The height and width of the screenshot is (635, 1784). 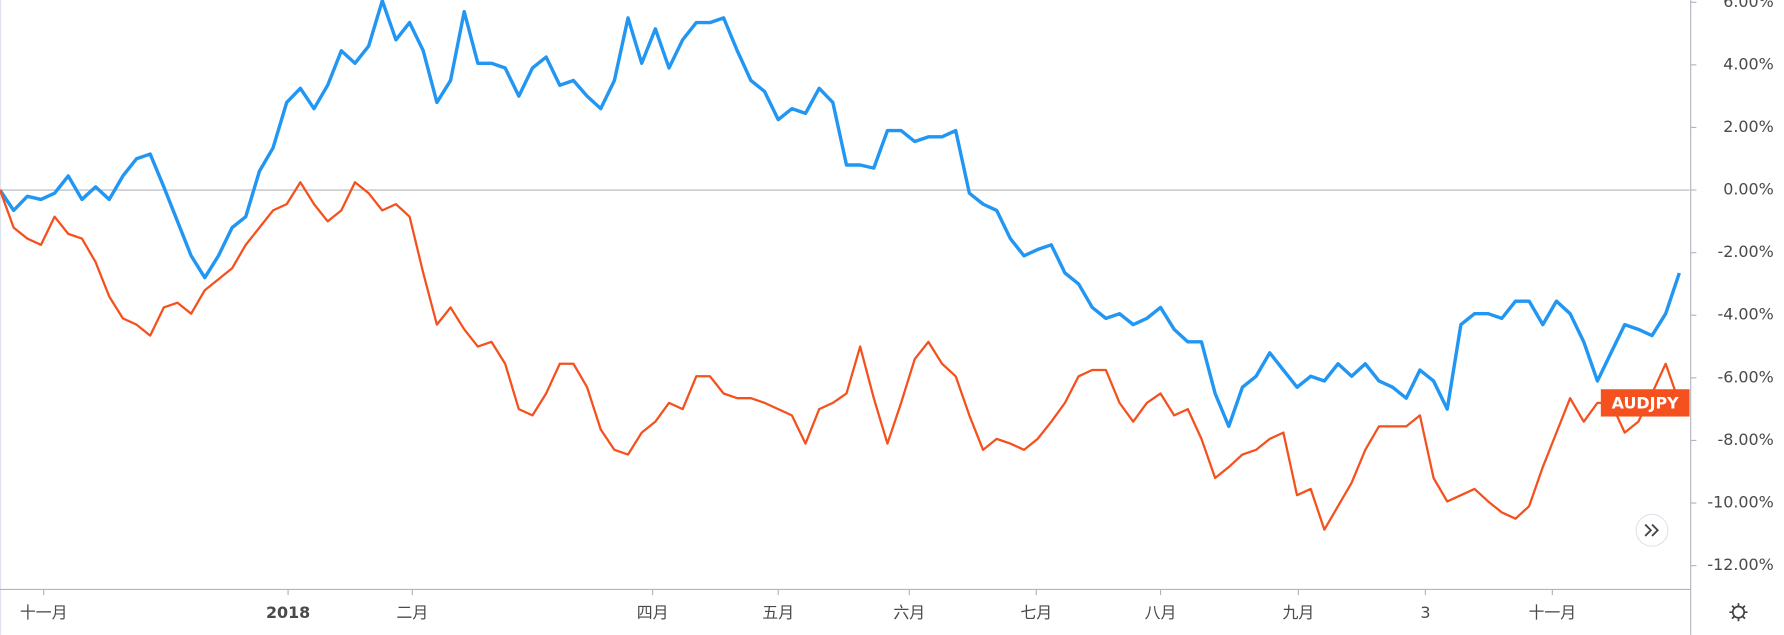 What do you see at coordinates (1745, 251) in the screenshot?
I see `y-tick-label: -2.00%` at bounding box center [1745, 251].